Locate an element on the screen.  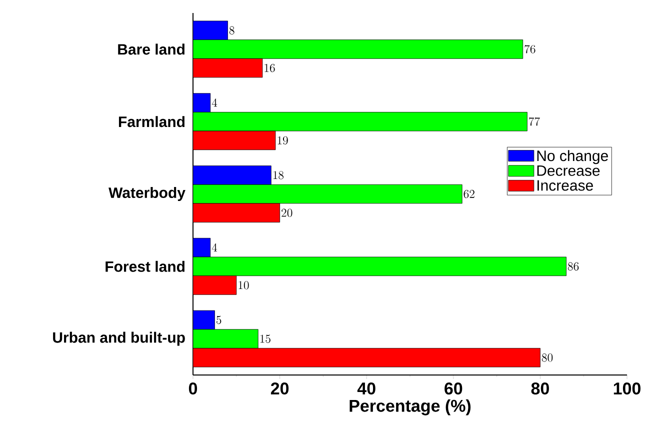
y-tick-label: Farmland is located at coordinates (151, 122).